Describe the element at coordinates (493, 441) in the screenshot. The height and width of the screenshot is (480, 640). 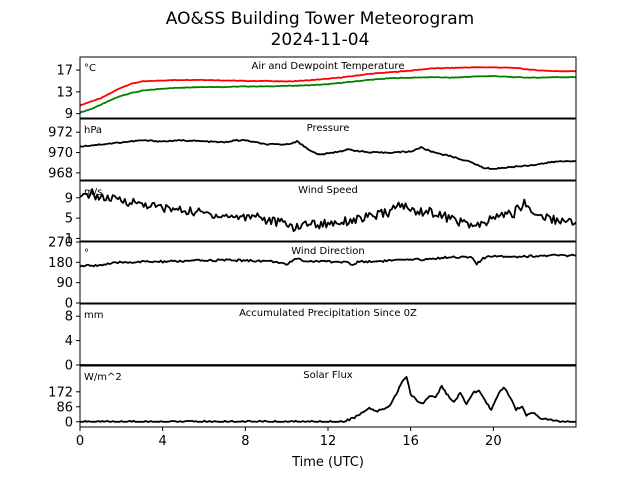
I see `x-tick-label: 20` at that location.